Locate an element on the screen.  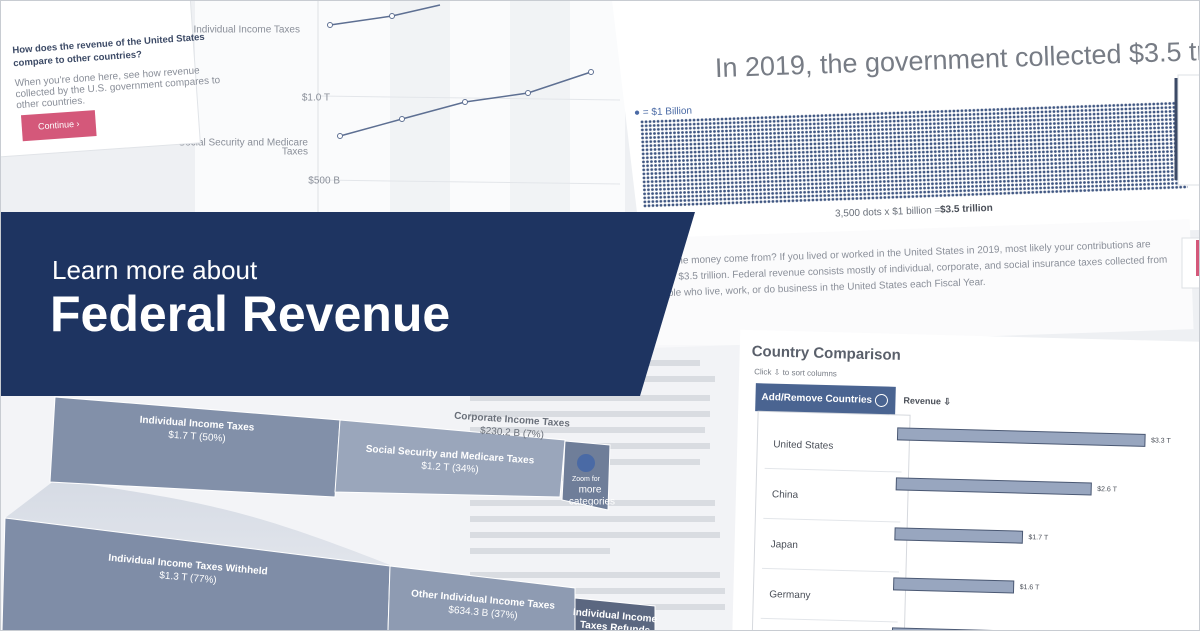
cc-title: Country Comparison is located at coordinates (826, 353).